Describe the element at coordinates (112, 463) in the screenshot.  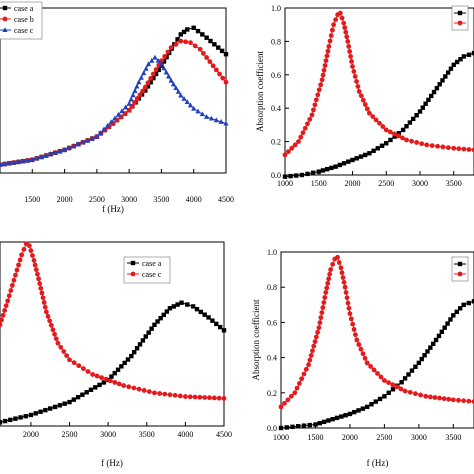
I see `x-axis-label: f (Hz)` at that location.